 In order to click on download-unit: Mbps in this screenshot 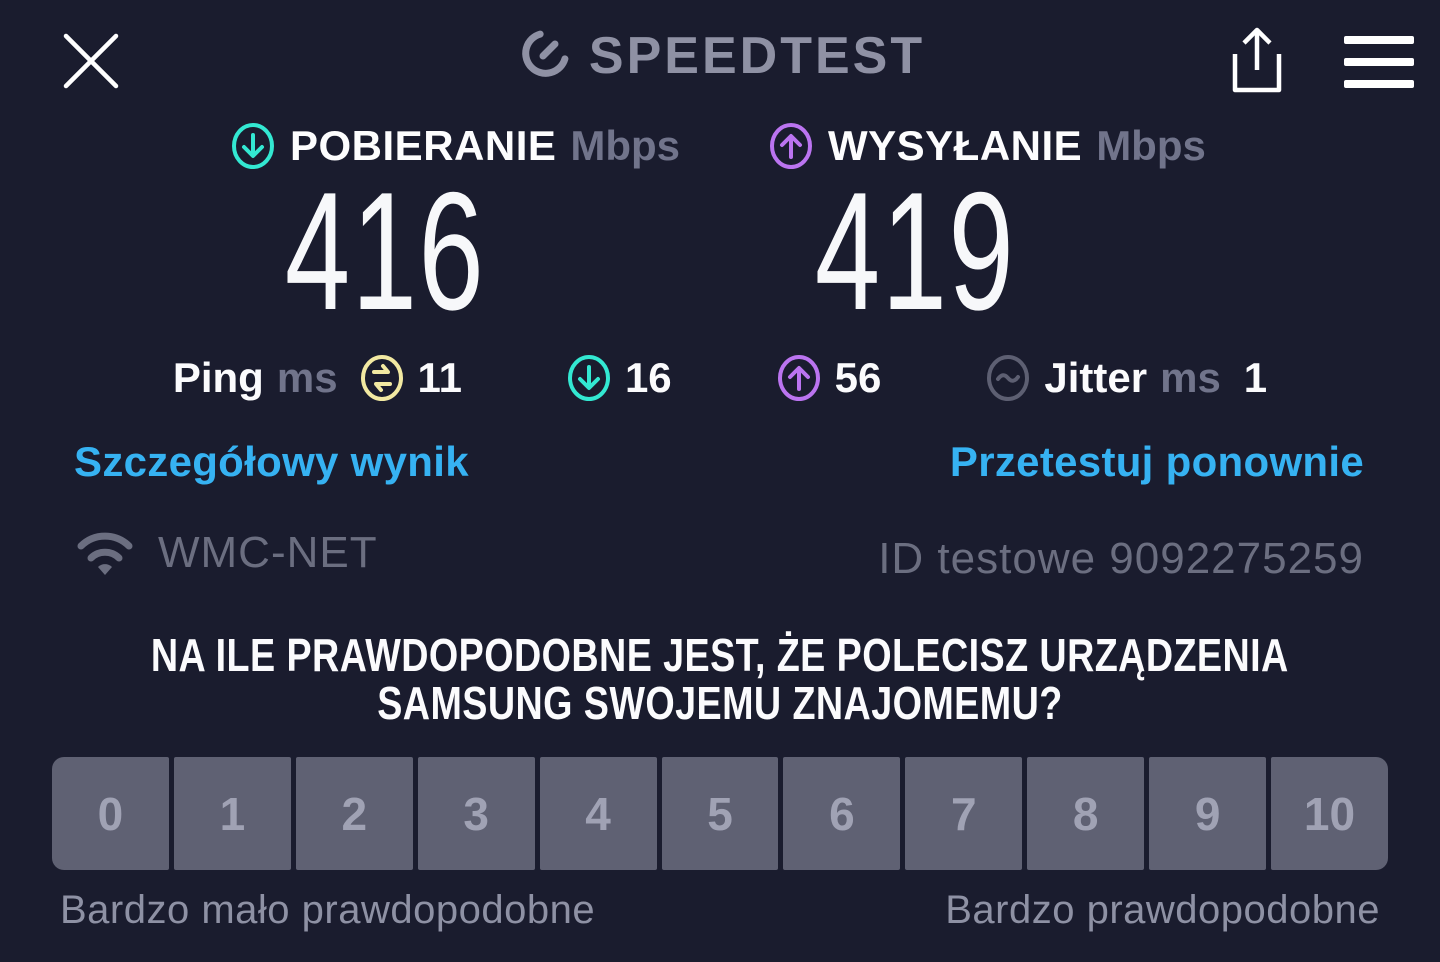, I will do `click(625, 145)`.